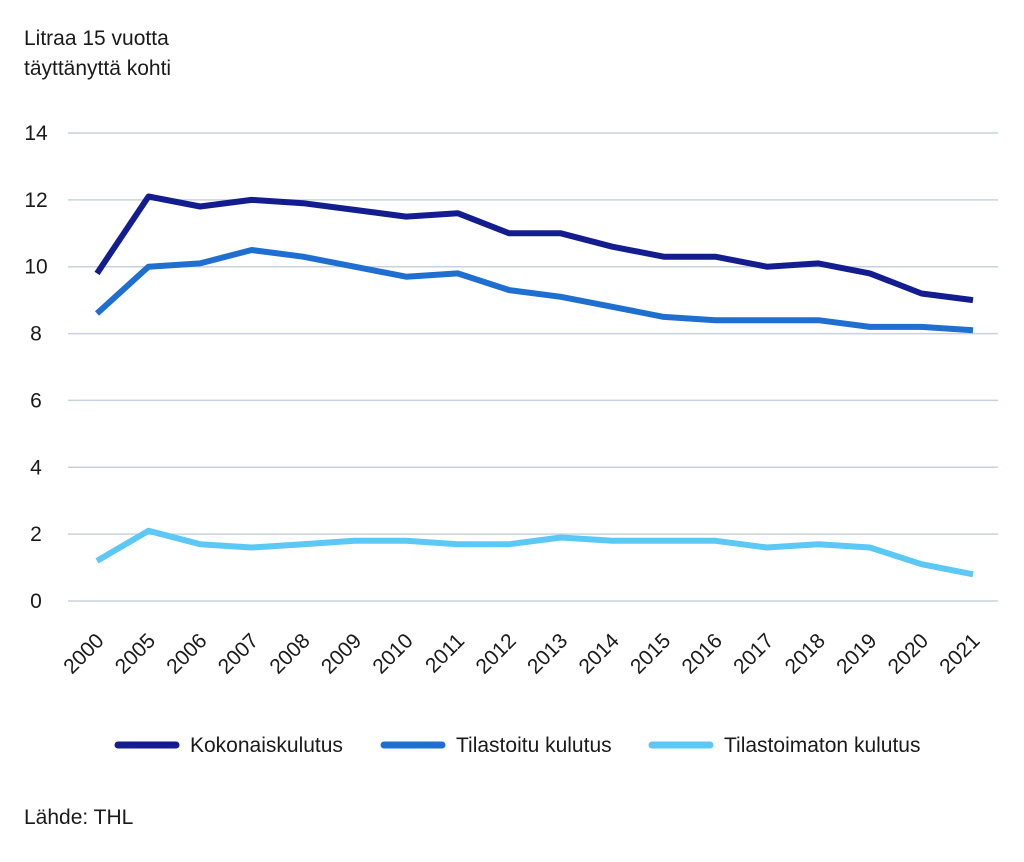 This screenshot has height=862, width=1024. Describe the element at coordinates (96, 38) in the screenshot. I see `y-axis-title-line-1: Litraa 15 vuotta` at that location.